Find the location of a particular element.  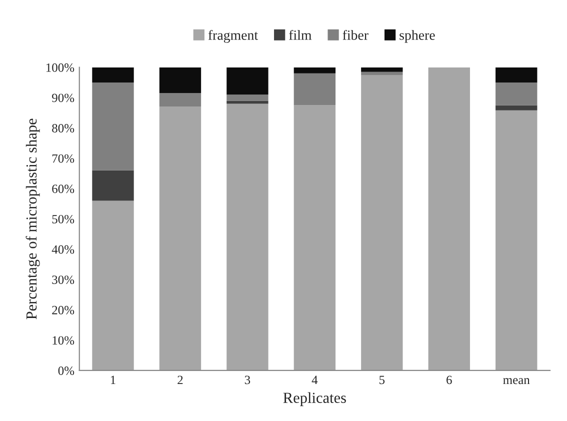

x-tick-label: 2 is located at coordinates (180, 380).